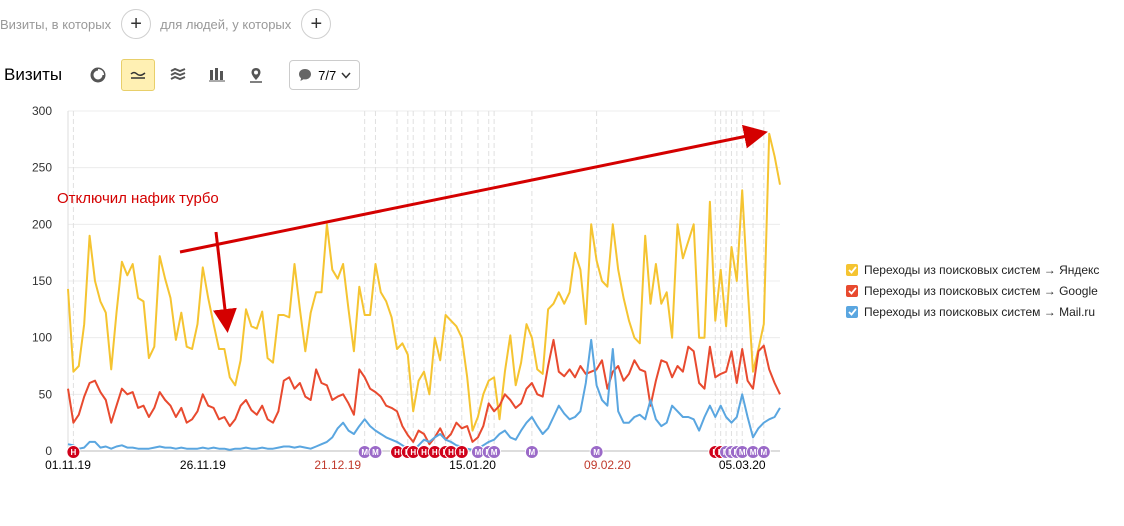  Describe the element at coordinates (217, 75) in the screenshot. I see `bar-chart-icon` at that location.